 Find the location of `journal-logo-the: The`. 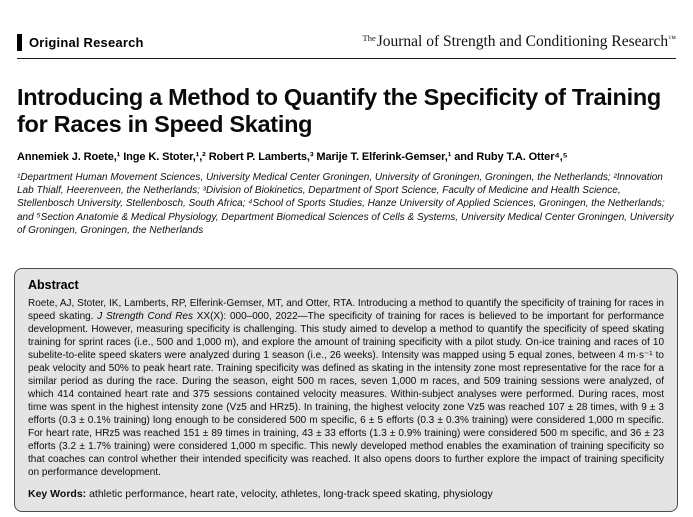

journal-logo-the: The is located at coordinates (369, 38).